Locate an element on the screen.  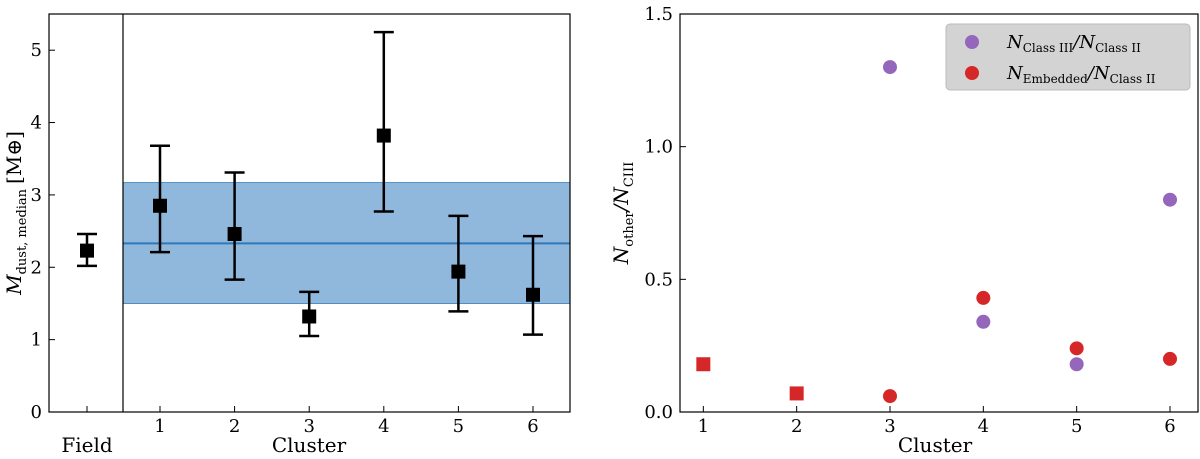
y-tick-label: 0.0 is located at coordinates (658, 412).